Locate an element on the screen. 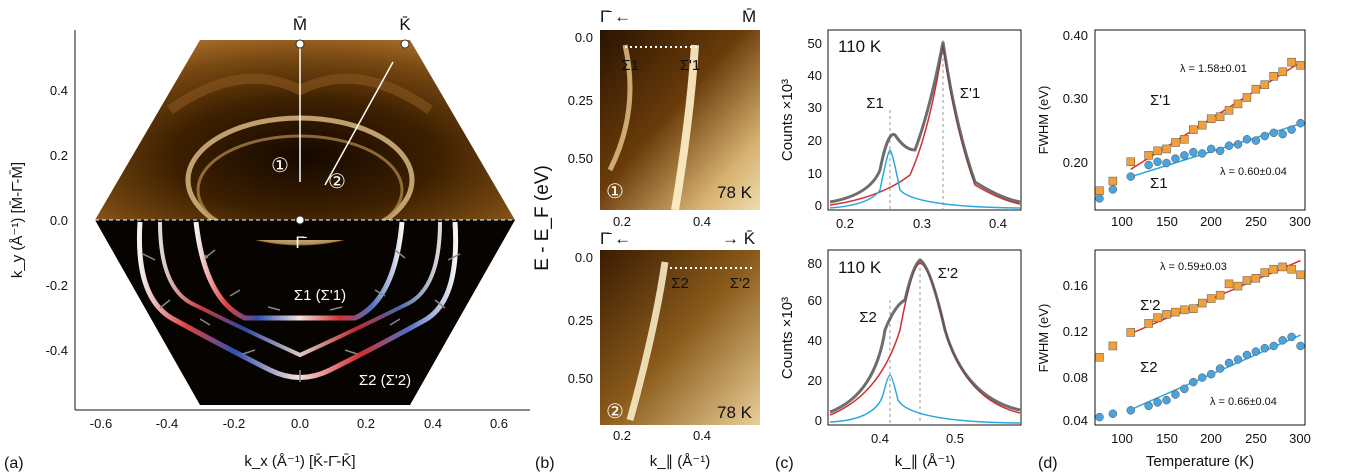 The width and height of the screenshot is (1363, 476). a-xtick: 0.4 is located at coordinates (433, 423).